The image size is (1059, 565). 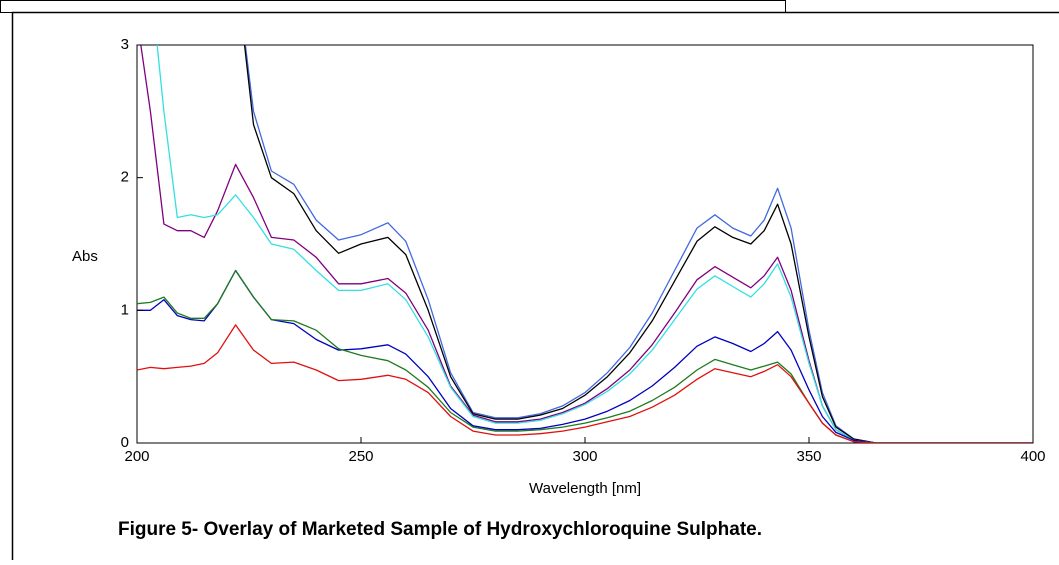 What do you see at coordinates (808, 456) in the screenshot?
I see `x-tick-label: 350` at bounding box center [808, 456].